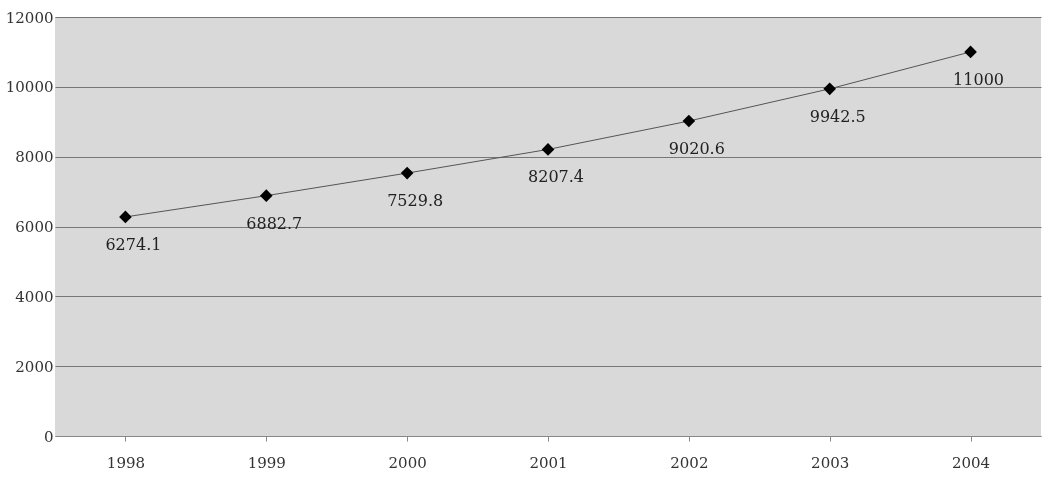 This screenshot has height=480, width=1056. Describe the element at coordinates (34, 366) in the screenshot. I see `y-tick-label: 2000` at that location.